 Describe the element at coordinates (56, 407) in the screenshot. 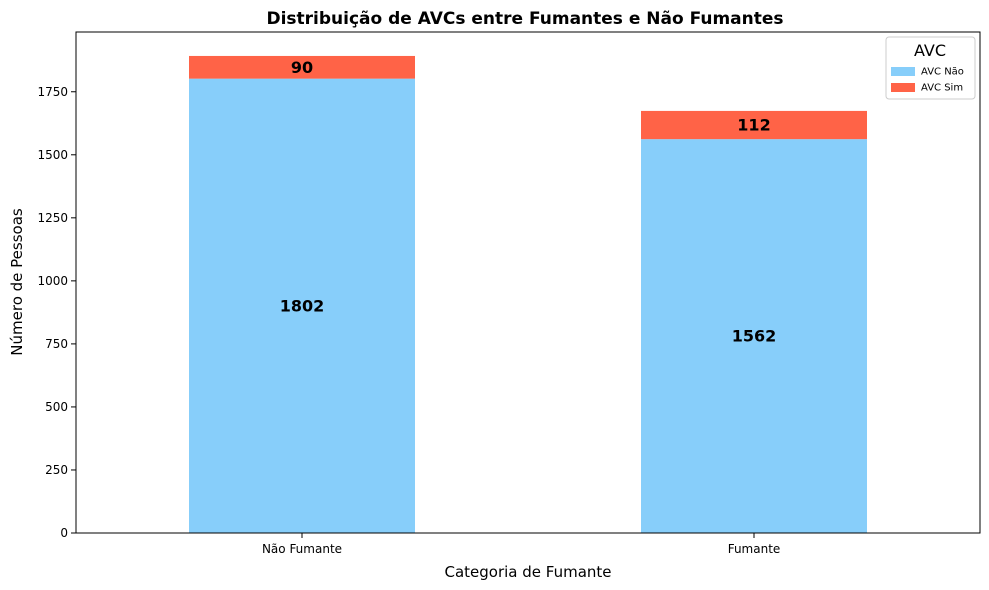

I see `y-tick-label: 500` at that location.